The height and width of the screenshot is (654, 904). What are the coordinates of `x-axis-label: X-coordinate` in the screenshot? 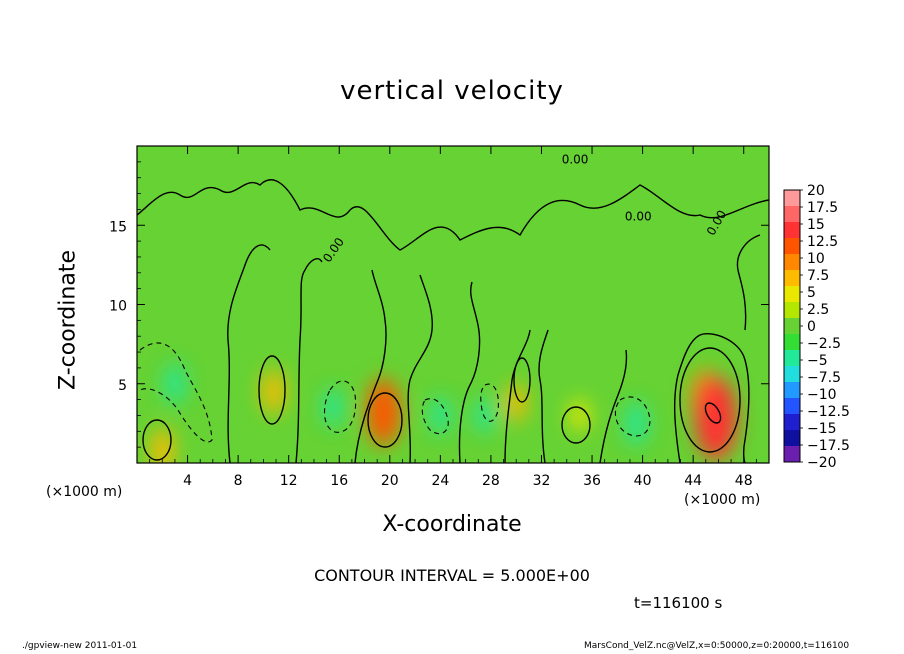 It's located at (452, 524).